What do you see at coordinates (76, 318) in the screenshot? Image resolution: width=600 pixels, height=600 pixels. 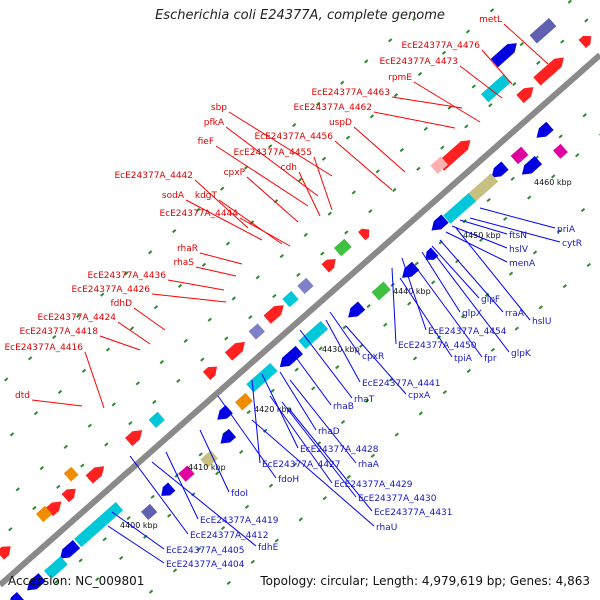 I see `gene-label-ece24377a-4424: EcE24377A_4424` at bounding box center [76, 318].